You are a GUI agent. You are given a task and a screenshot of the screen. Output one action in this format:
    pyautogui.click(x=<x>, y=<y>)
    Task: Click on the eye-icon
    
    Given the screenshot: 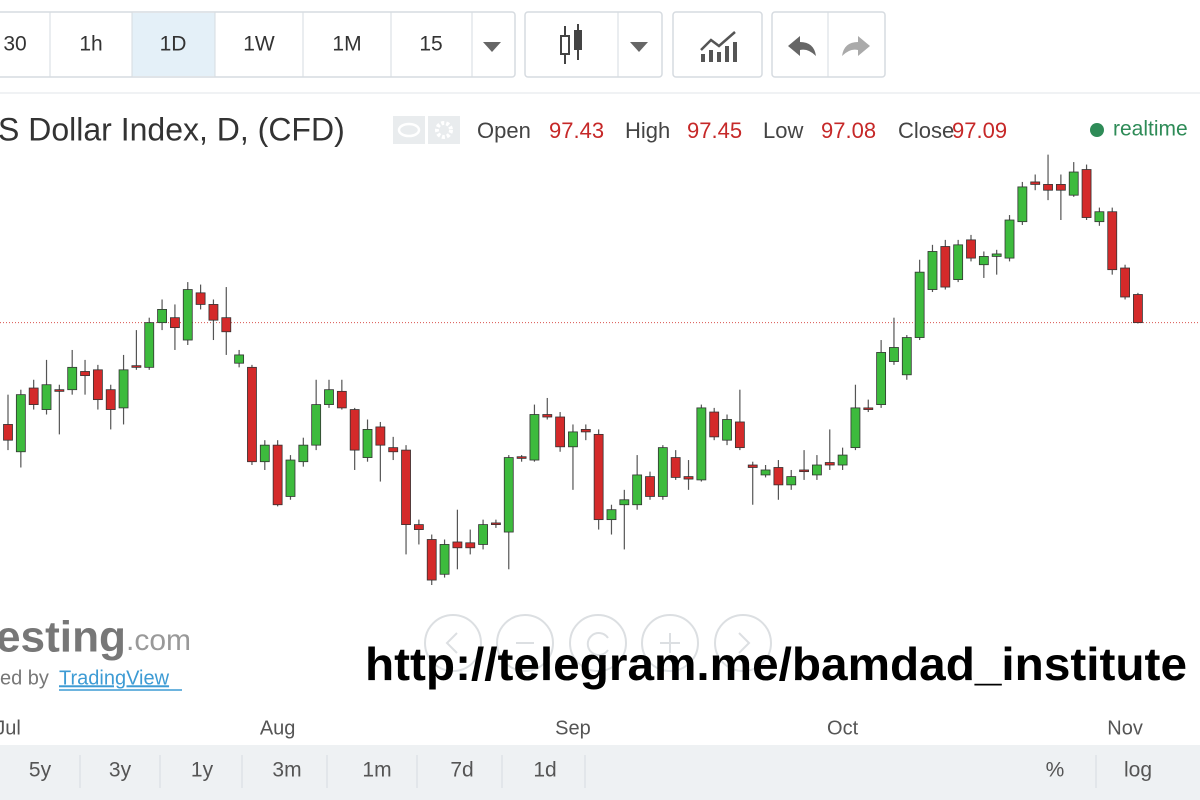 What is the action you would take?
    pyautogui.click(x=409, y=130)
    